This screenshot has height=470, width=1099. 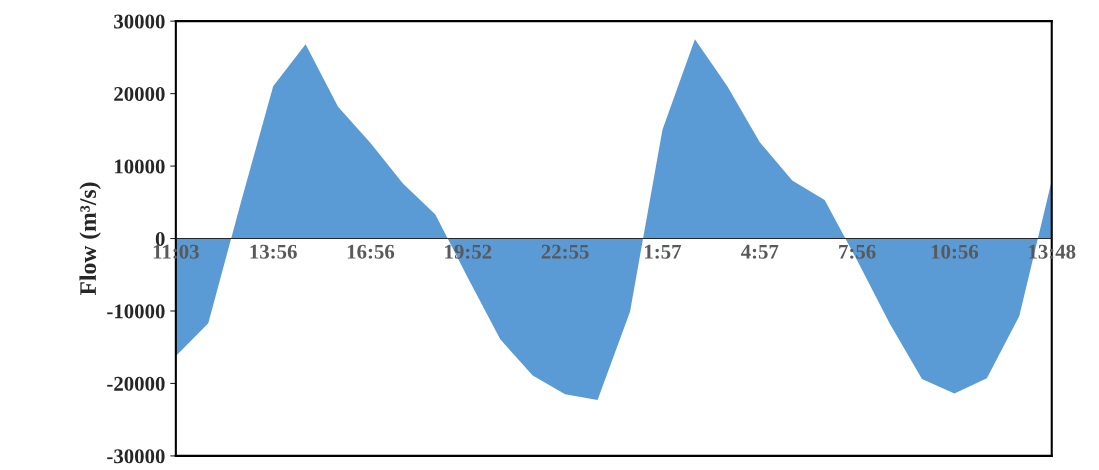 What do you see at coordinates (176, 251) in the screenshot?
I see `x-tick-label: 11:03` at bounding box center [176, 251].